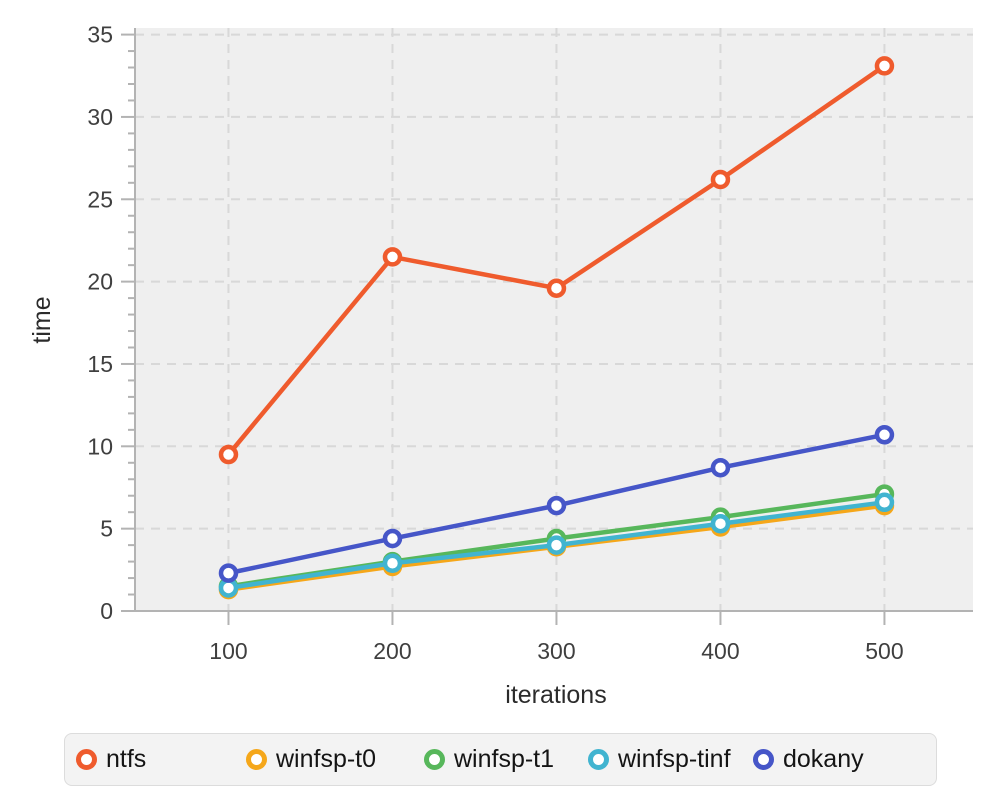 Image resolution: width=1000 pixels, height=800 pixels. What do you see at coordinates (763, 759) in the screenshot?
I see `legend-swatch-dokany` at bounding box center [763, 759].